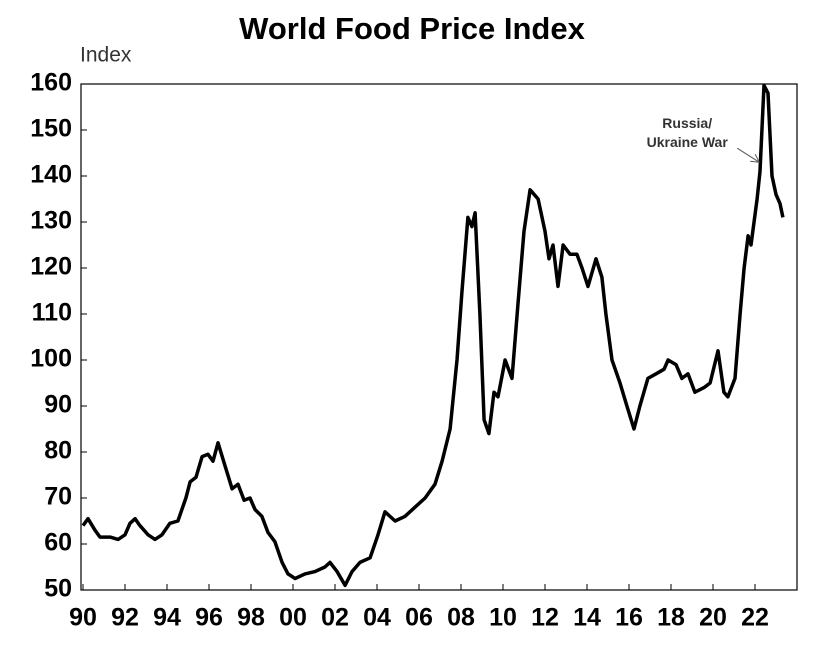 Image resolution: width=829 pixels, height=646 pixels. I want to click on chart-title: World Food Price Index, so click(412, 28).